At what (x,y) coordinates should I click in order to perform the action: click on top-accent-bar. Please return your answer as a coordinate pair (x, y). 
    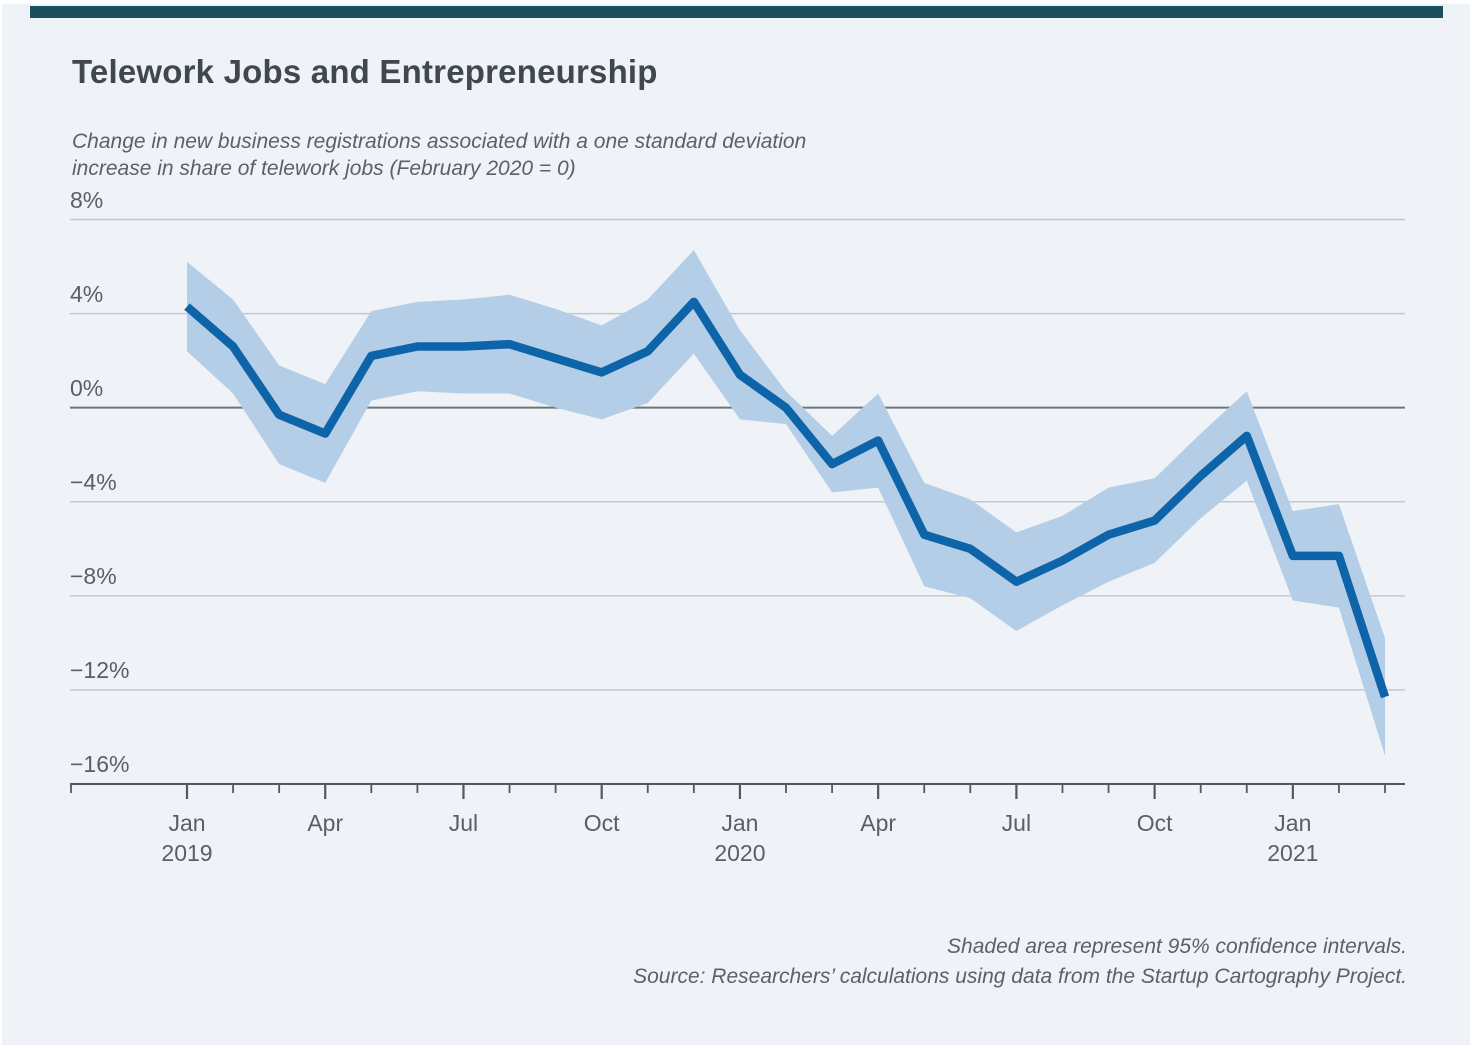
    Looking at the image, I should click on (736, 12).